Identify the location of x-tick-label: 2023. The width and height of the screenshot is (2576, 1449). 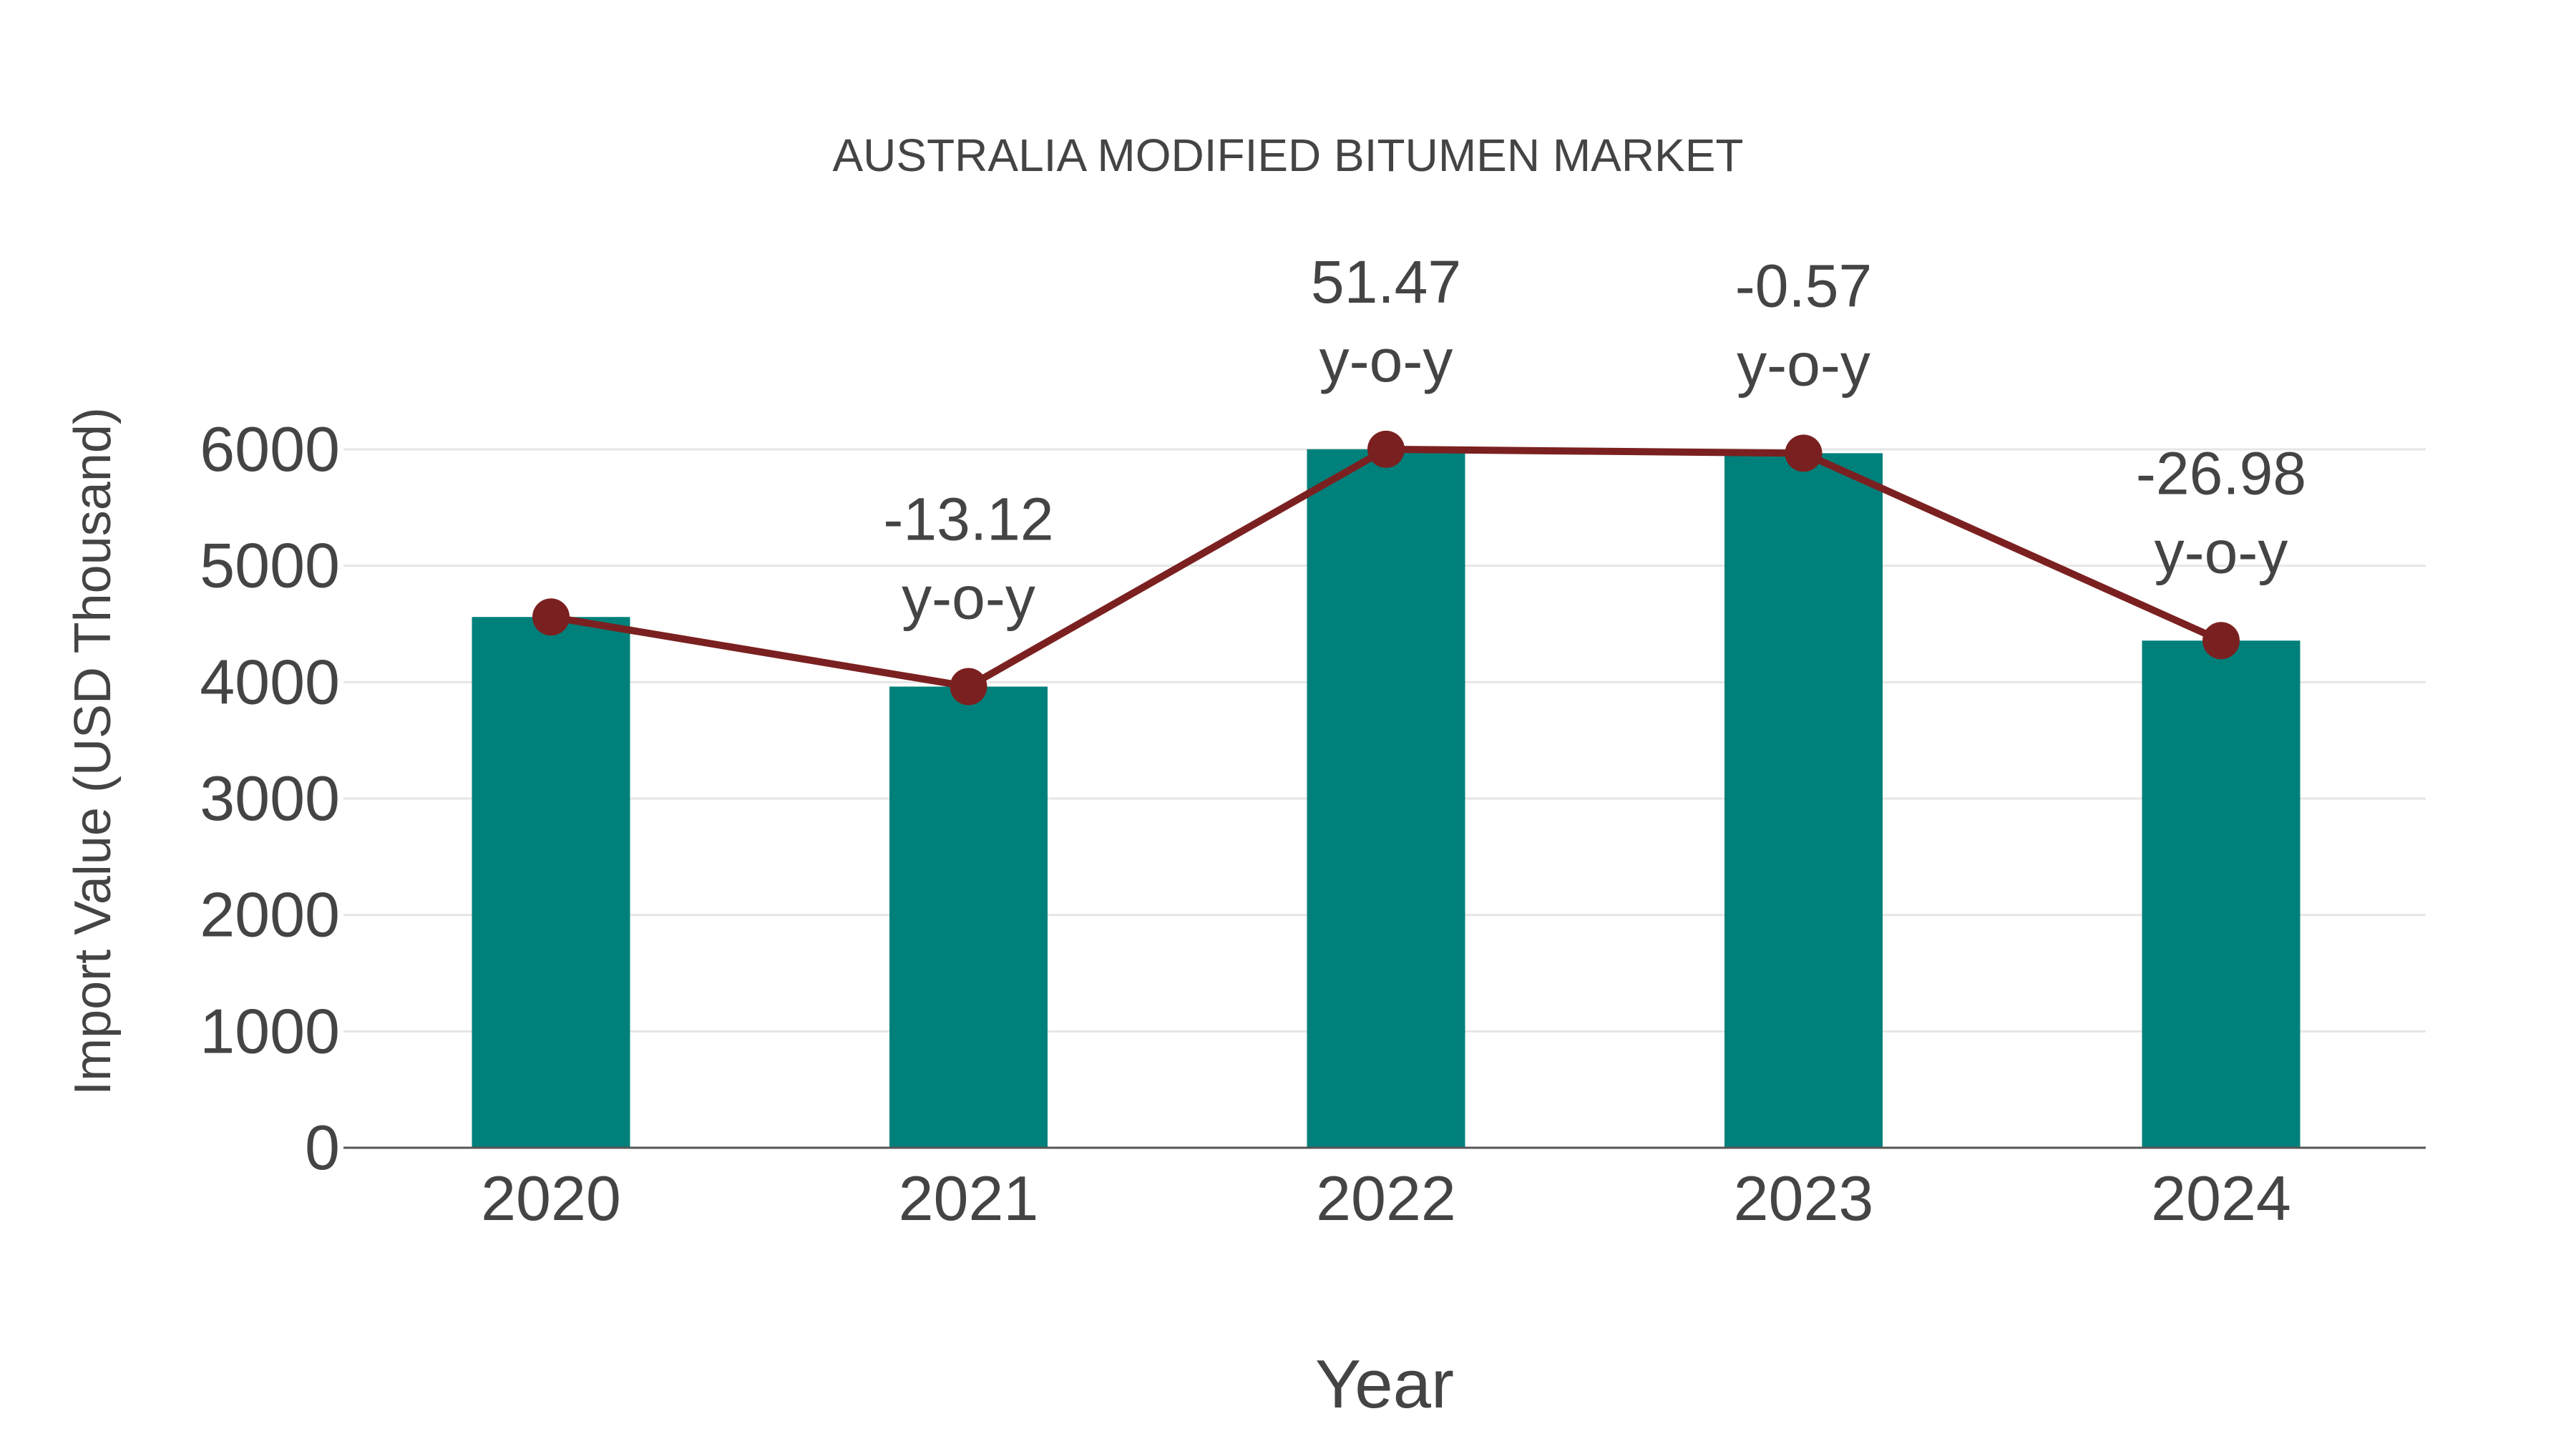
(1804, 1198).